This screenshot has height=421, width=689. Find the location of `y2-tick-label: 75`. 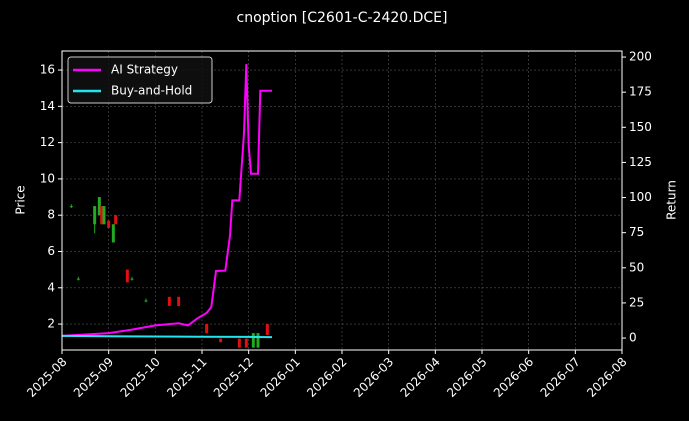

y2-tick-label: 75 is located at coordinates (636, 232).